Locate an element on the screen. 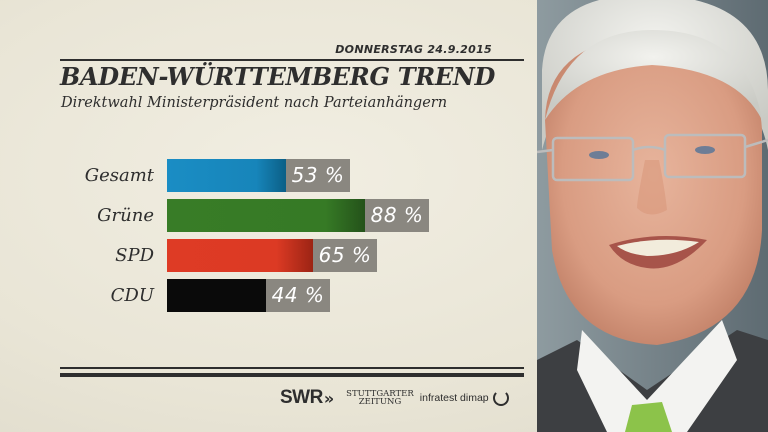 This screenshot has width=768, height=432. bar-value: 53 % is located at coordinates (318, 175).